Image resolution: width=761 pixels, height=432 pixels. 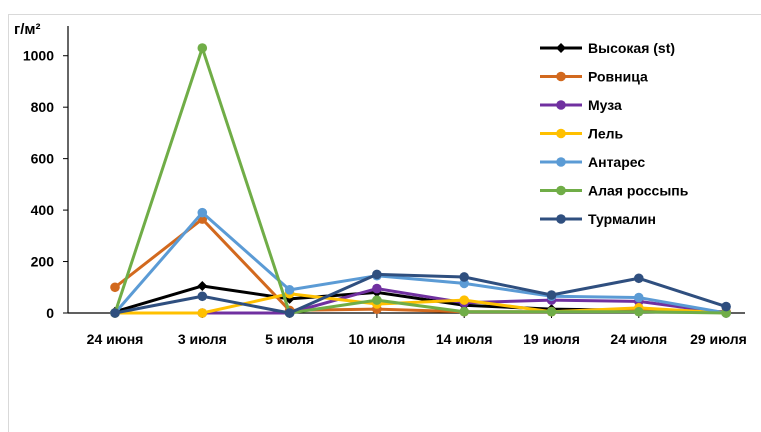 What do you see at coordinates (115, 339) in the screenshot?
I see `x-tick-label: 24 июня` at bounding box center [115, 339].